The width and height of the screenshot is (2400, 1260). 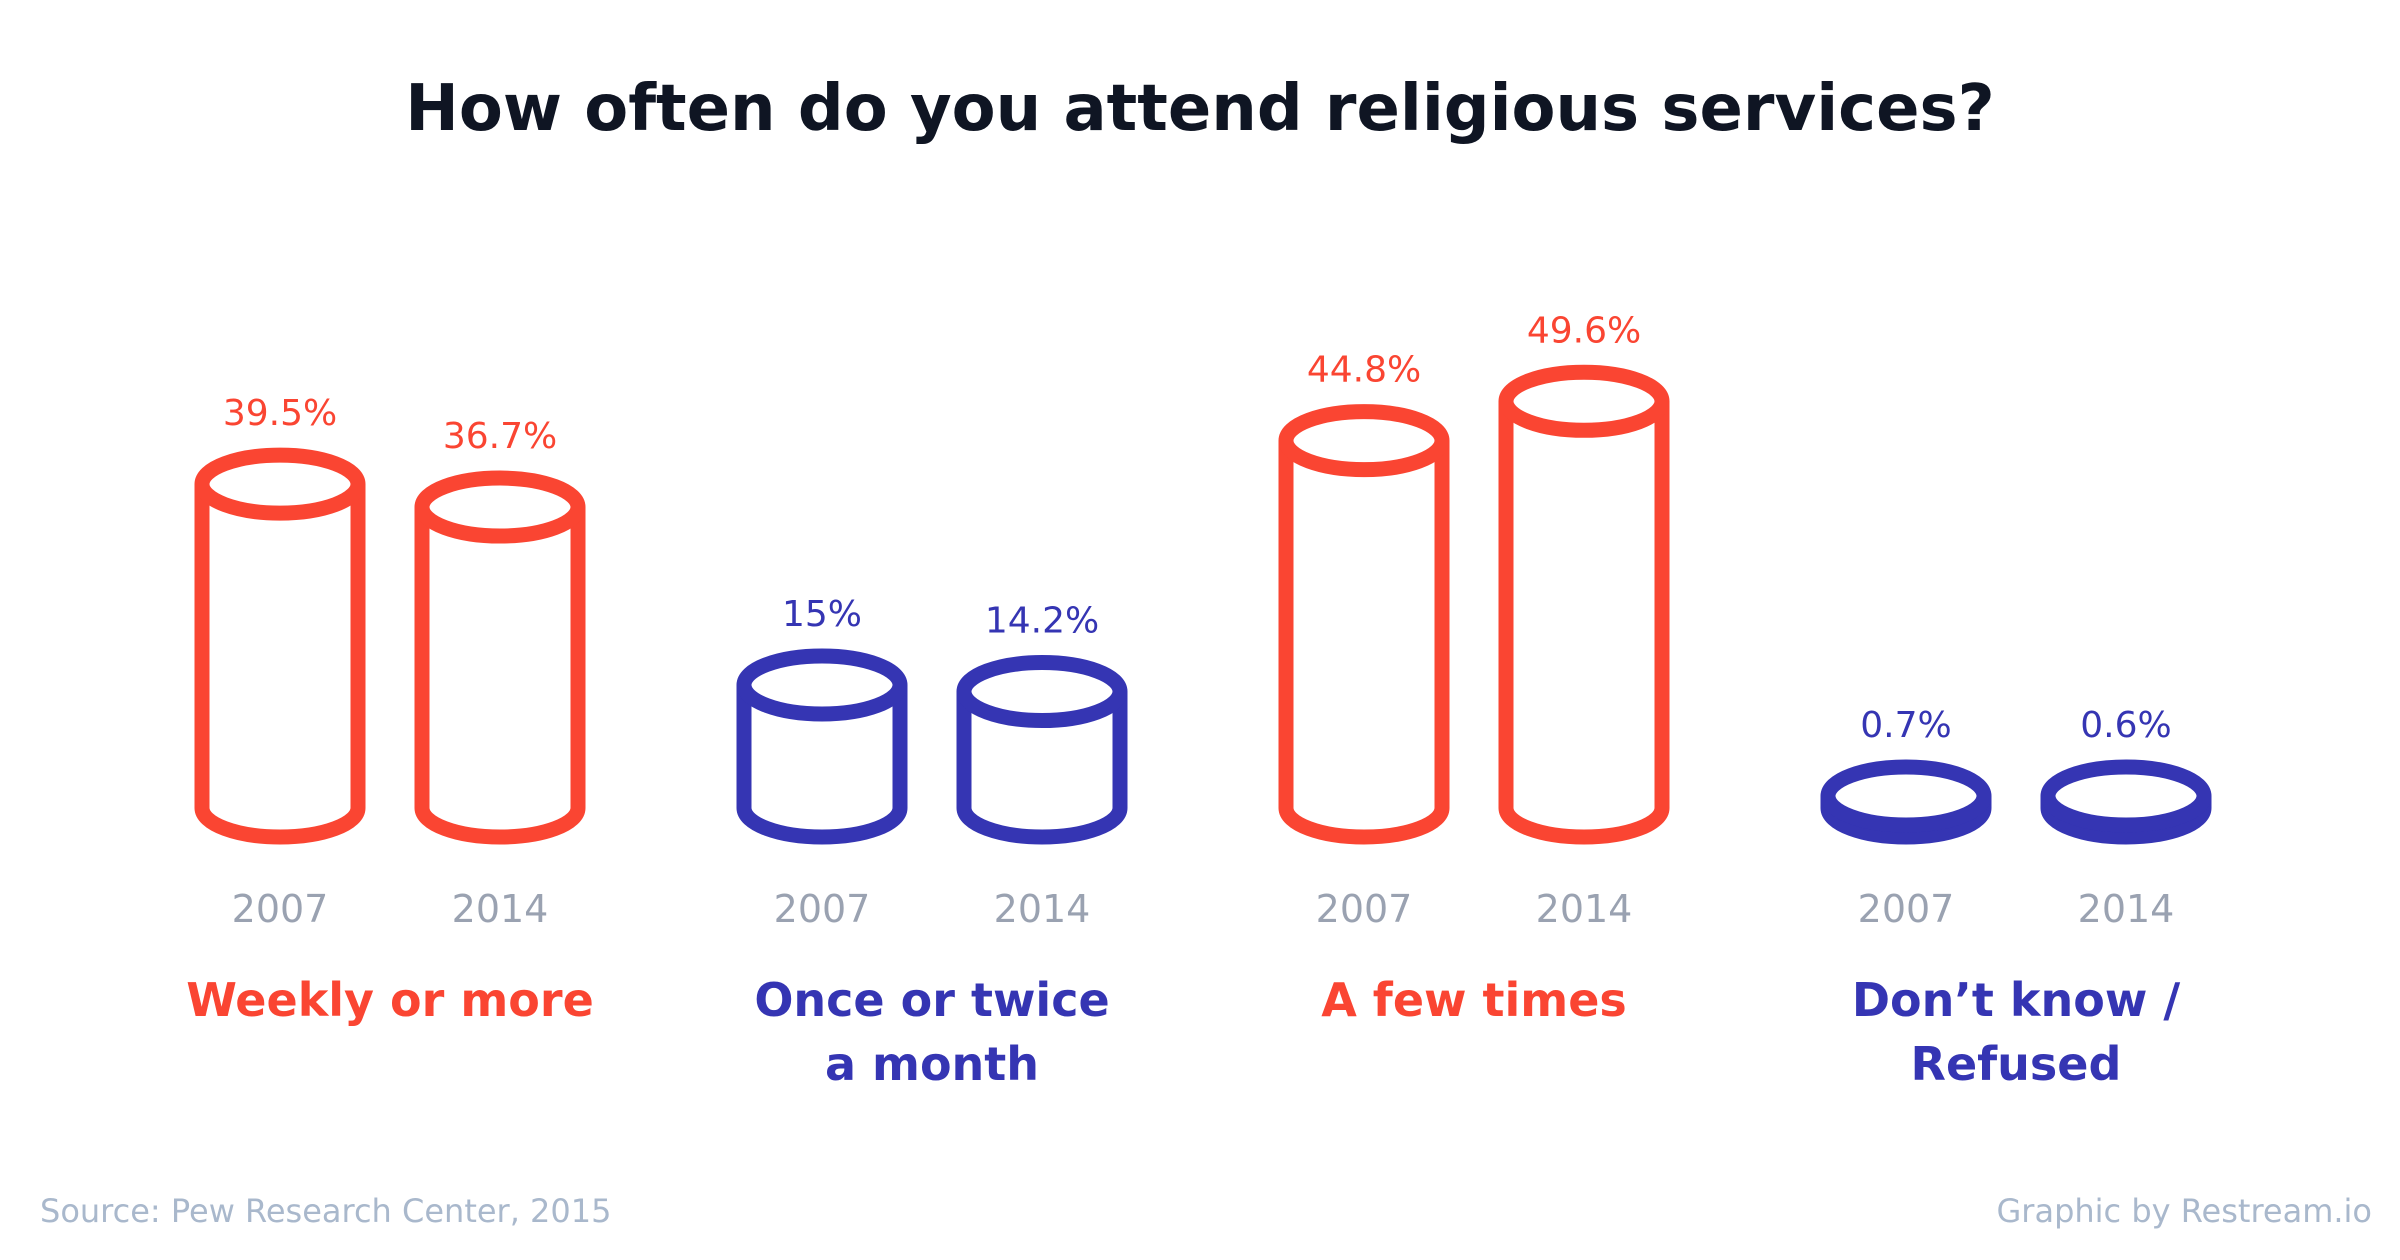 I want to click on value-label: 0.6%, so click(x=2125, y=725).